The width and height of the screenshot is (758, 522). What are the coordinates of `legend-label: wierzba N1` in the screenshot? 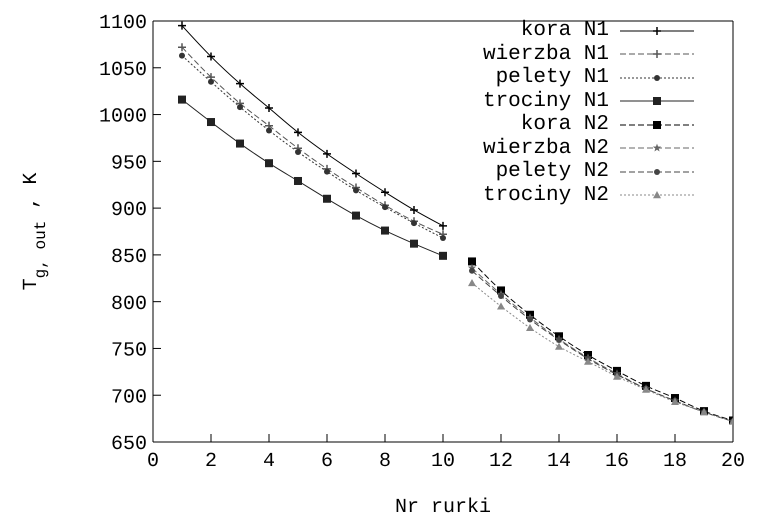 It's located at (545, 54).